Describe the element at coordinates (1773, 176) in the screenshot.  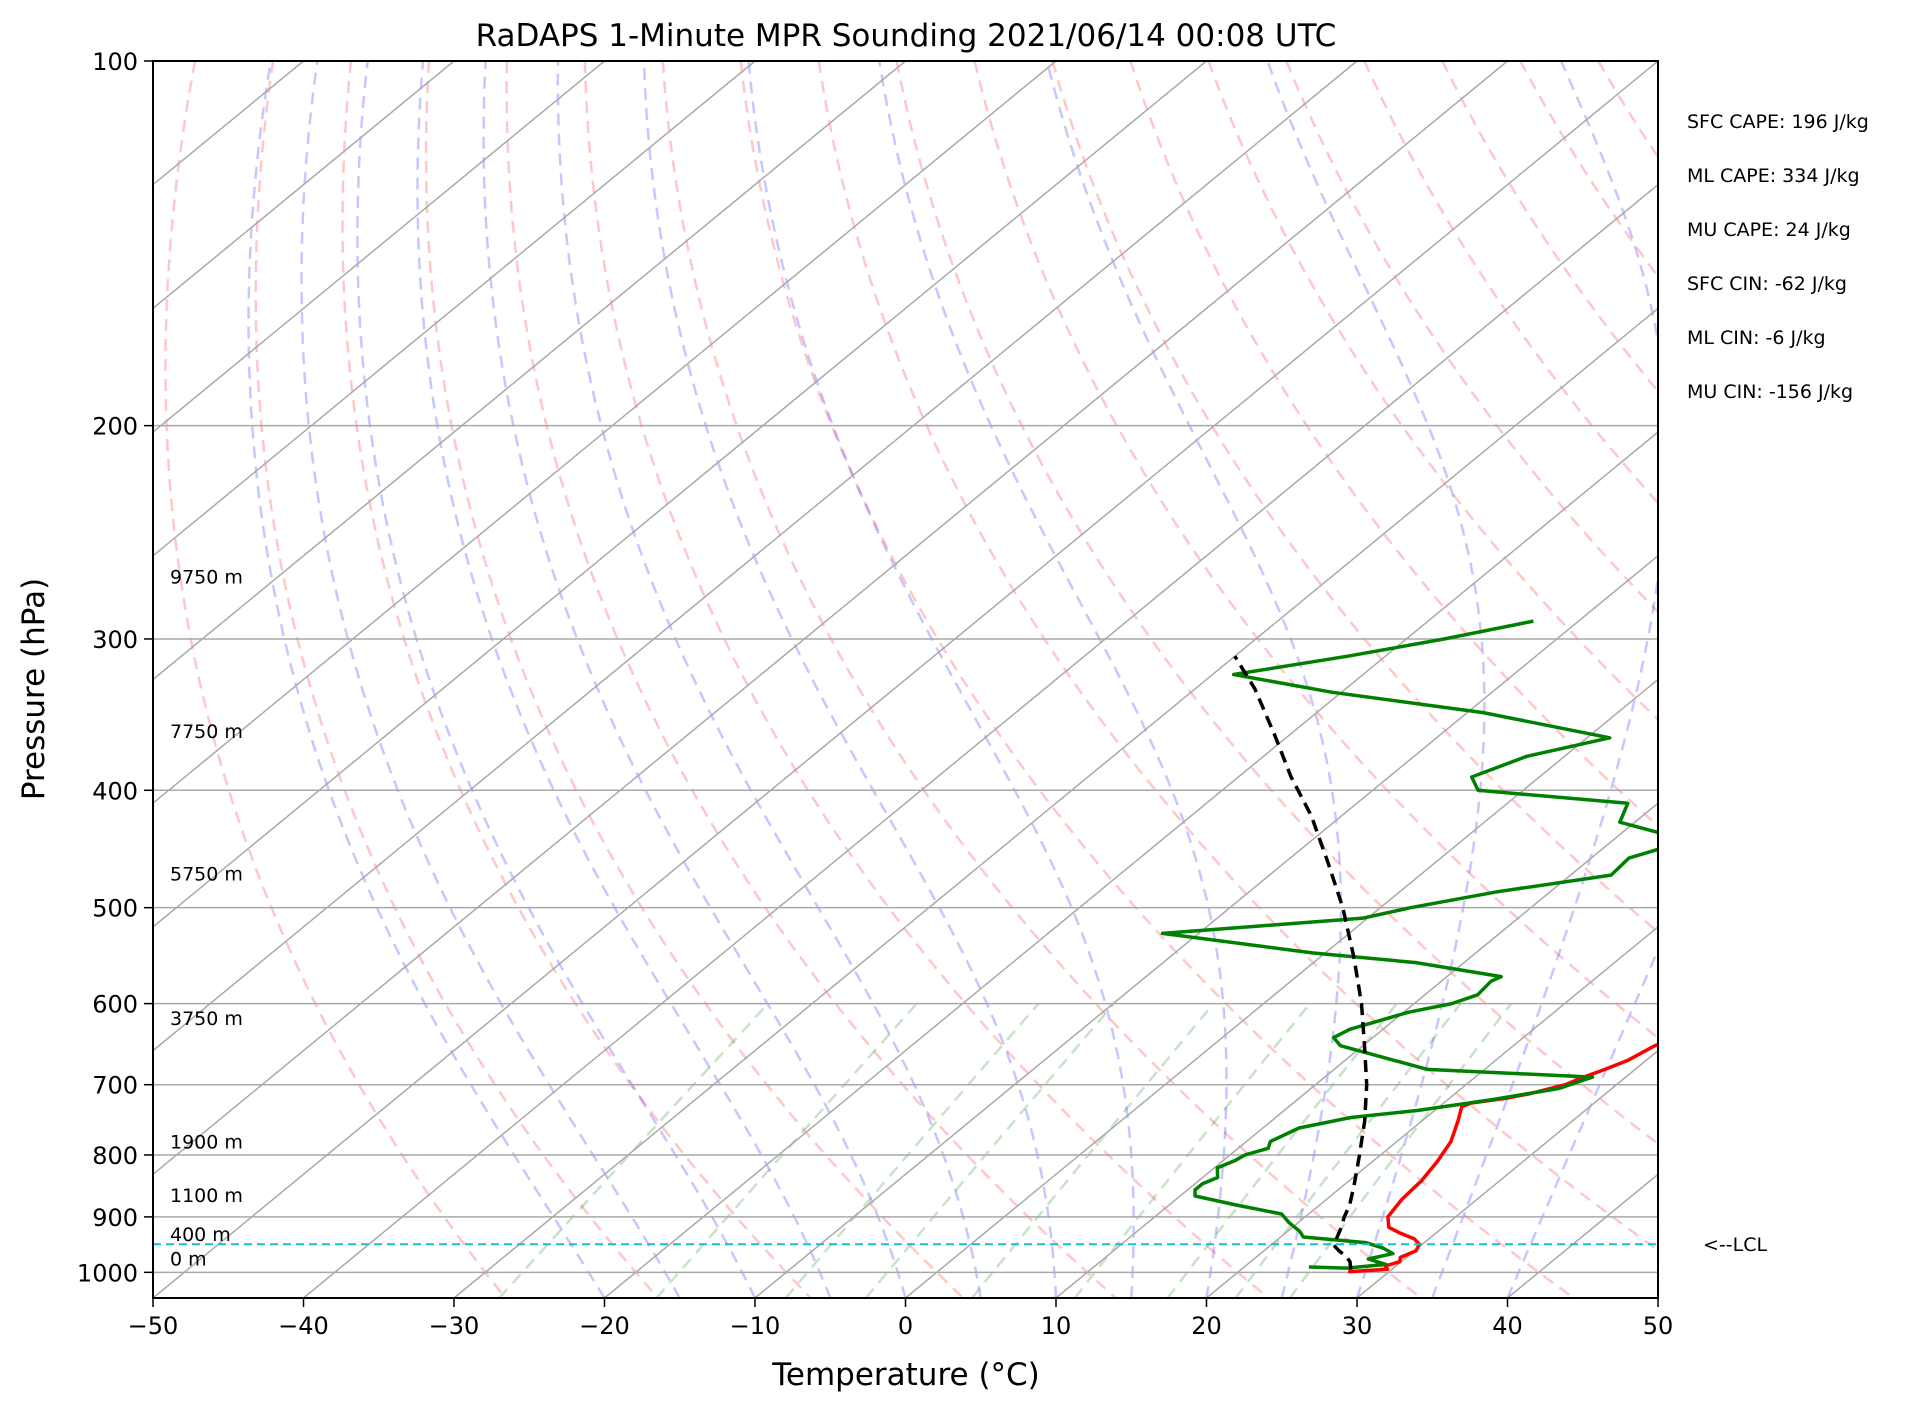
I see `stat-label: ML CAPE: 334 J/kg` at that location.